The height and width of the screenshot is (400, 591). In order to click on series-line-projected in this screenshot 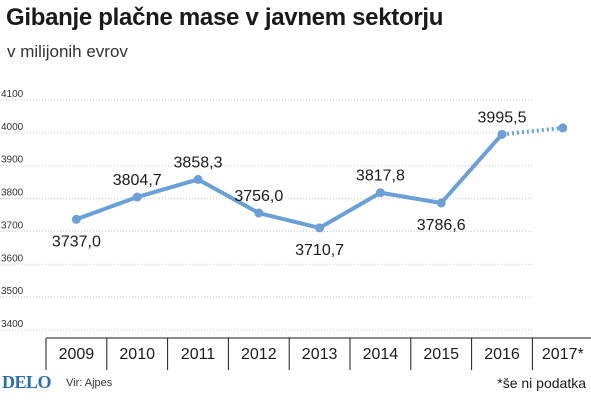, I will do `click(532, 131)`.